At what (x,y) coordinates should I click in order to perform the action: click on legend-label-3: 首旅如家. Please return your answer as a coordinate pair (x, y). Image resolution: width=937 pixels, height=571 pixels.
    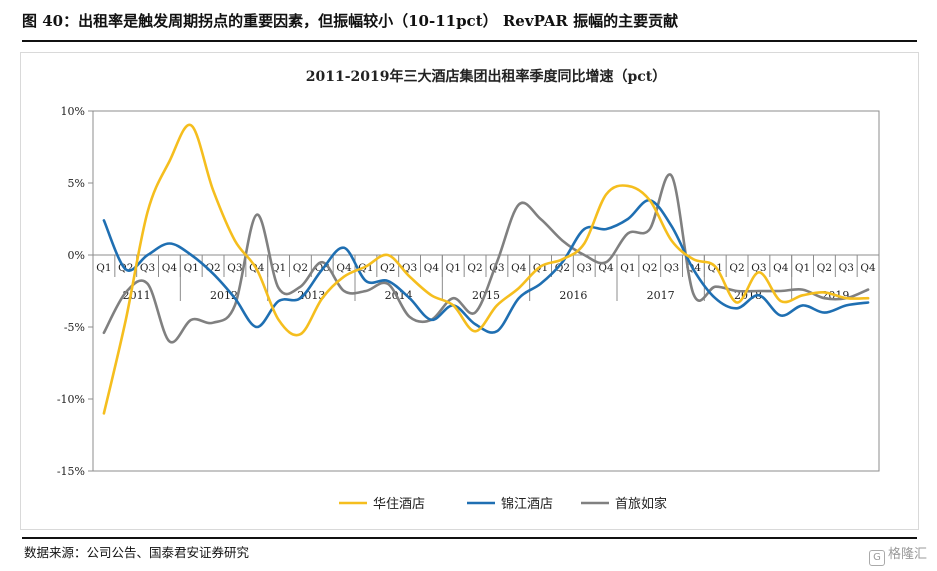
    Looking at the image, I should click on (641, 504).